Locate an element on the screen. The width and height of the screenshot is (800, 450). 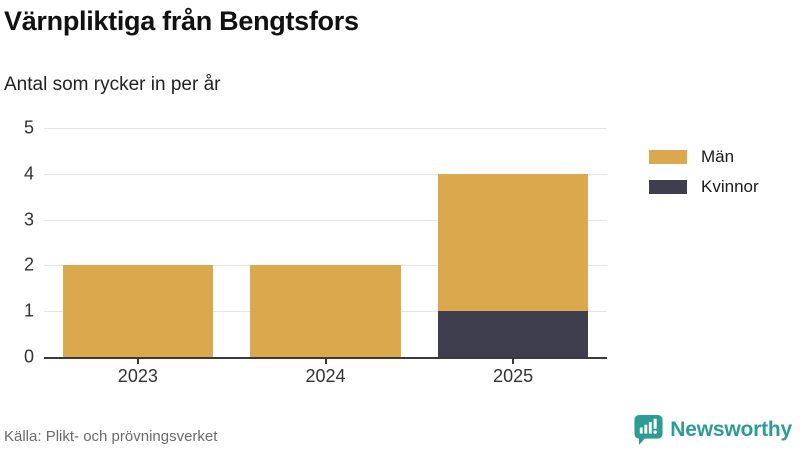
chart-title: Värnpliktiga från Bengtsfors is located at coordinates (181, 21).